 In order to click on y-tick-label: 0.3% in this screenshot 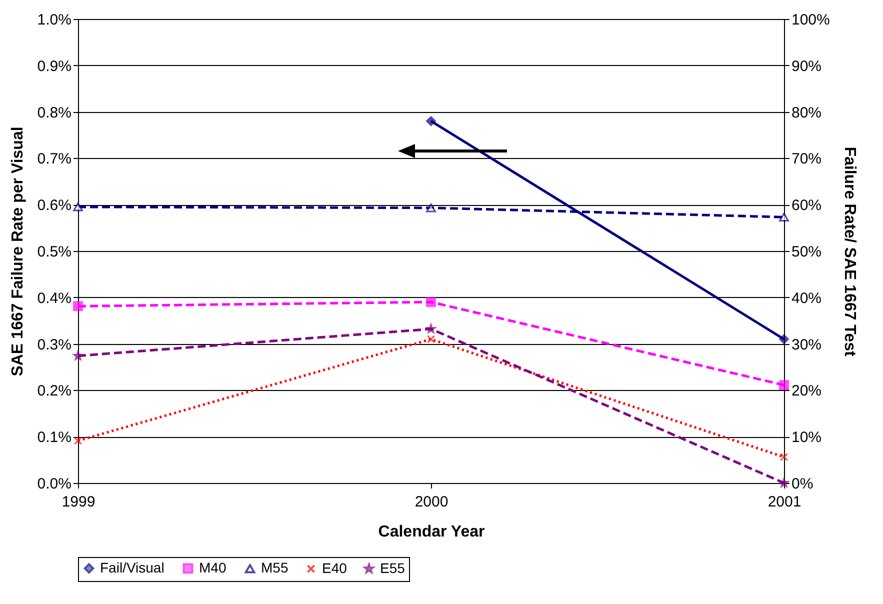, I will do `click(54, 345)`.